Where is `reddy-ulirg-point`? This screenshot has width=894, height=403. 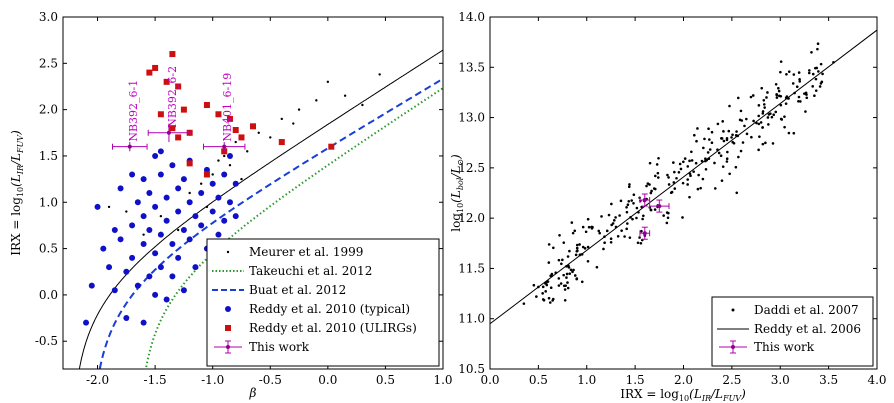 reddy-ulirg-point is located at coordinates (218, 114).